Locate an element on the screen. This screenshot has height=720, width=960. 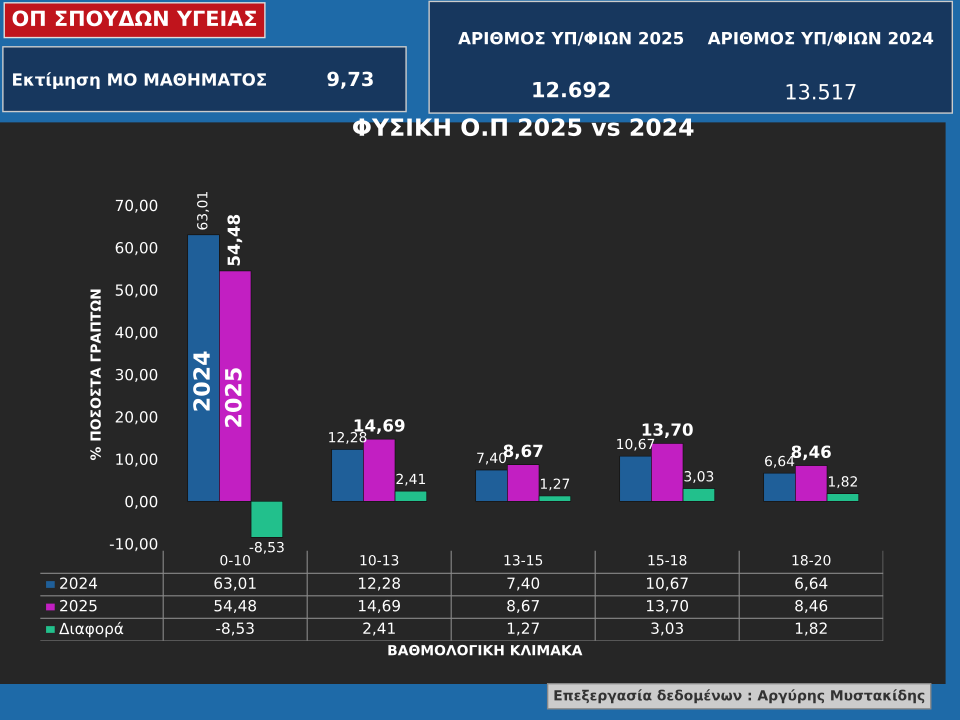
data-label: 8,46 is located at coordinates (811, 607).